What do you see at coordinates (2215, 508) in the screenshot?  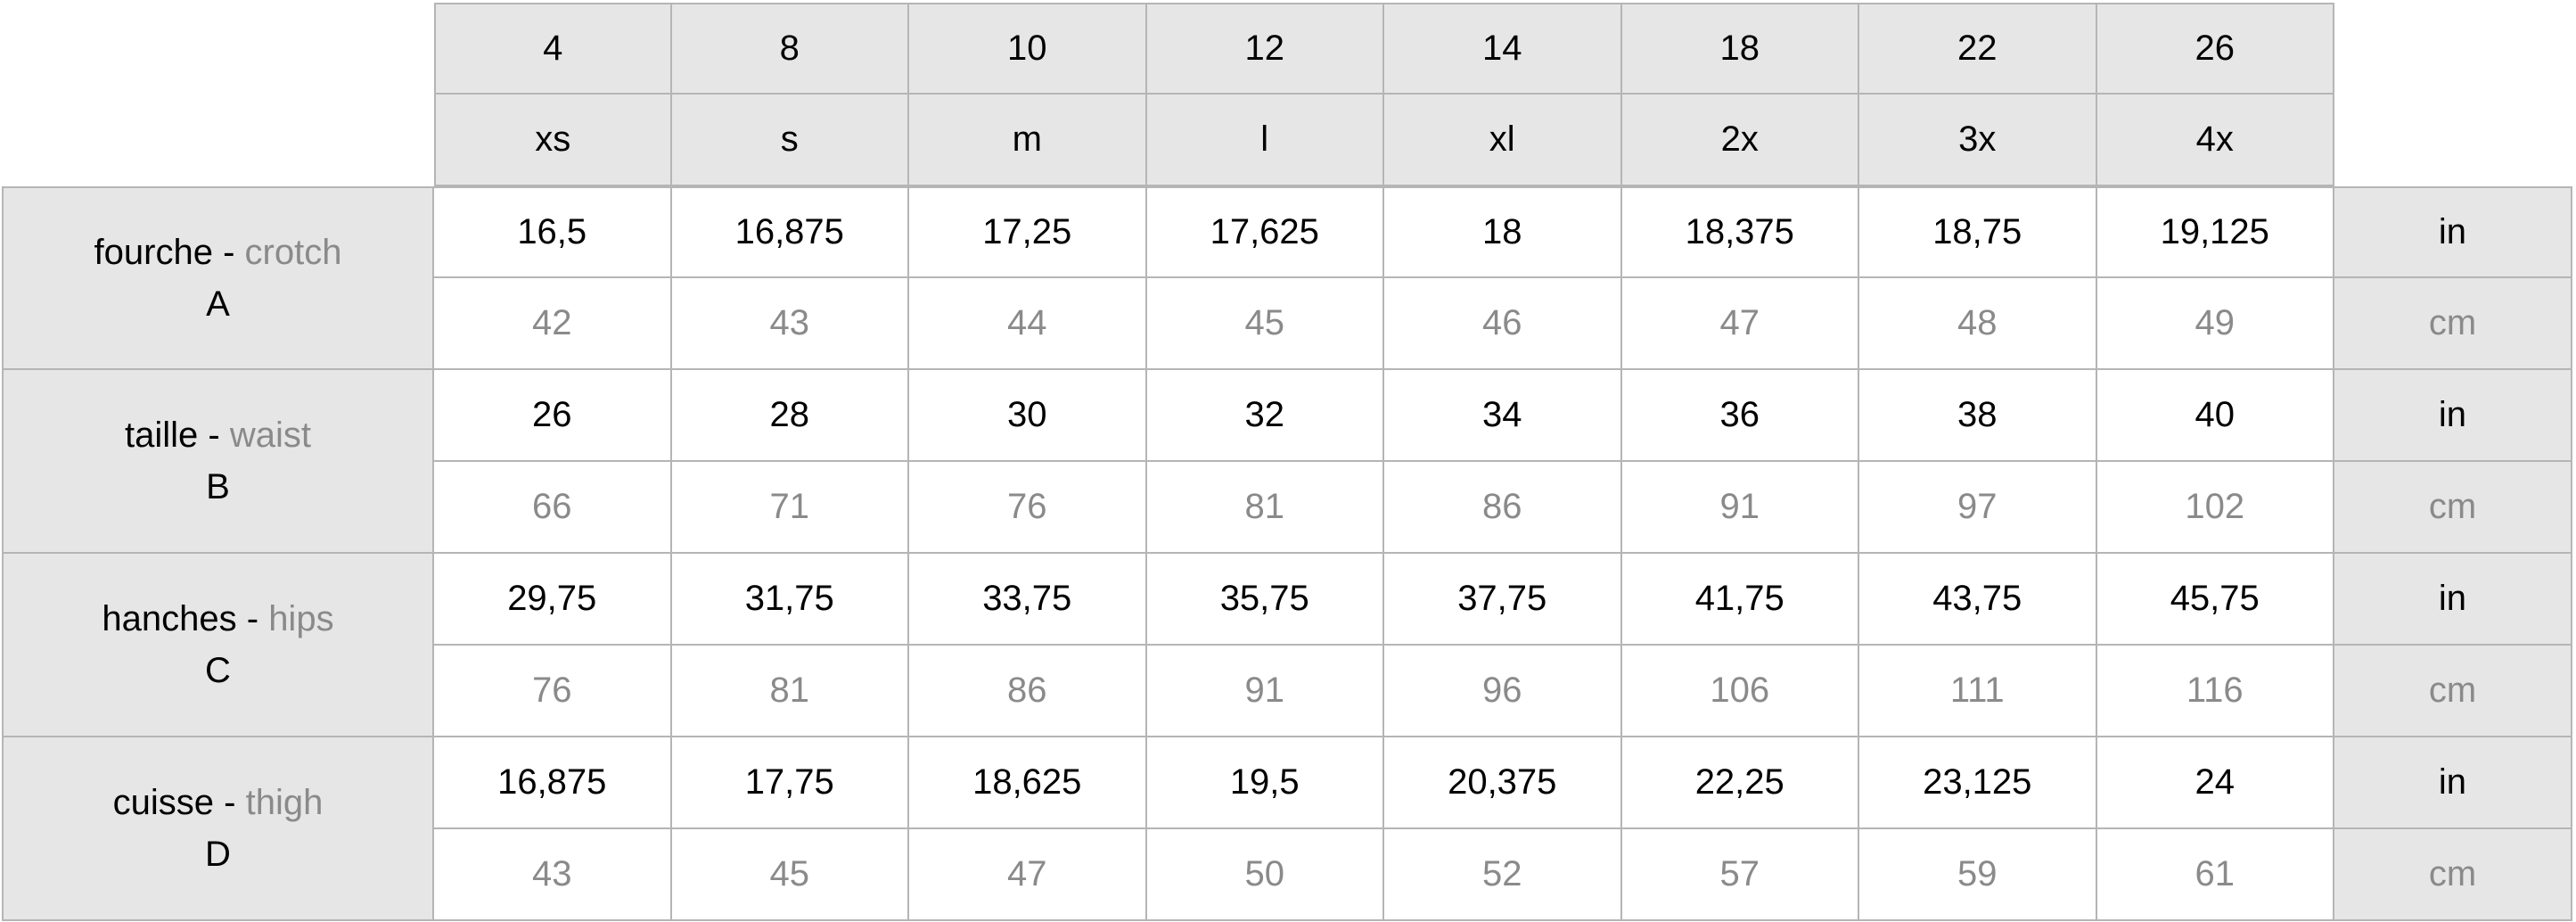 I see `value-cm: 102` at bounding box center [2215, 508].